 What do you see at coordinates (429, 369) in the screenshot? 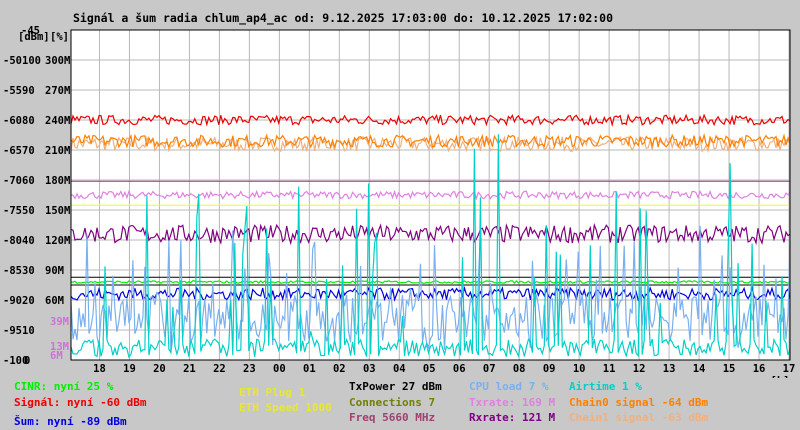
I see `x-tick-label: 05` at bounding box center [429, 369].